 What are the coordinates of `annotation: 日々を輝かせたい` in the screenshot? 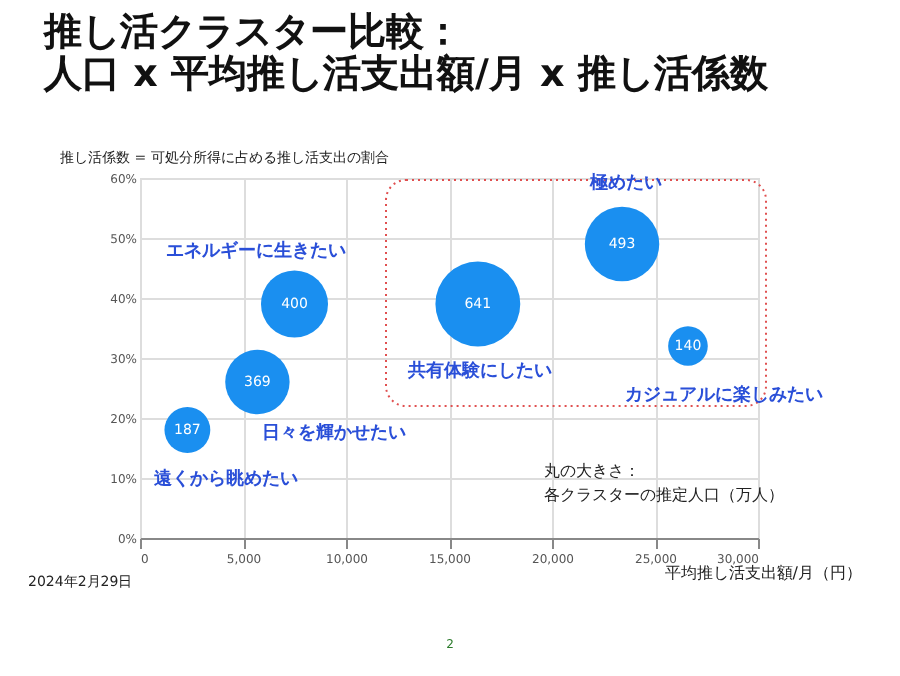 It's located at (334, 433).